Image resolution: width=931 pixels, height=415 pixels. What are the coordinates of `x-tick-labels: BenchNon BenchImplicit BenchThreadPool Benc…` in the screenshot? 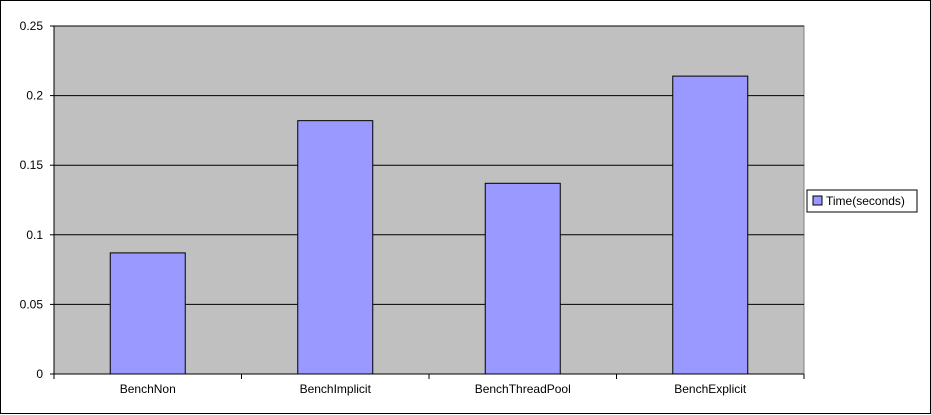 It's located at (433, 389).